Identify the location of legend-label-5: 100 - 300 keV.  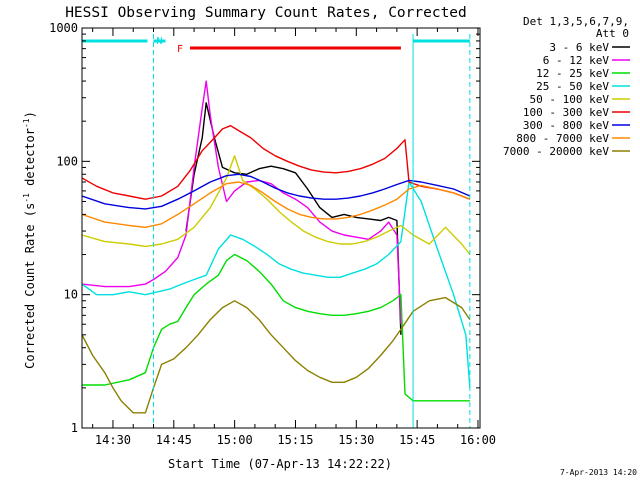
(566, 112).